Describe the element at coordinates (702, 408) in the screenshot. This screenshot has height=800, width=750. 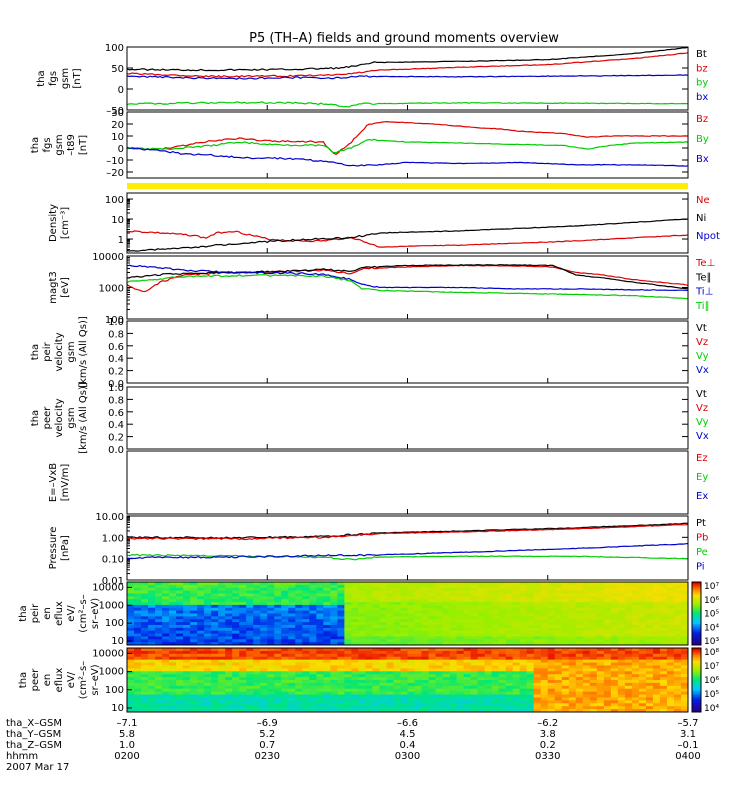
I see `legend-Vz: Vz` at that location.